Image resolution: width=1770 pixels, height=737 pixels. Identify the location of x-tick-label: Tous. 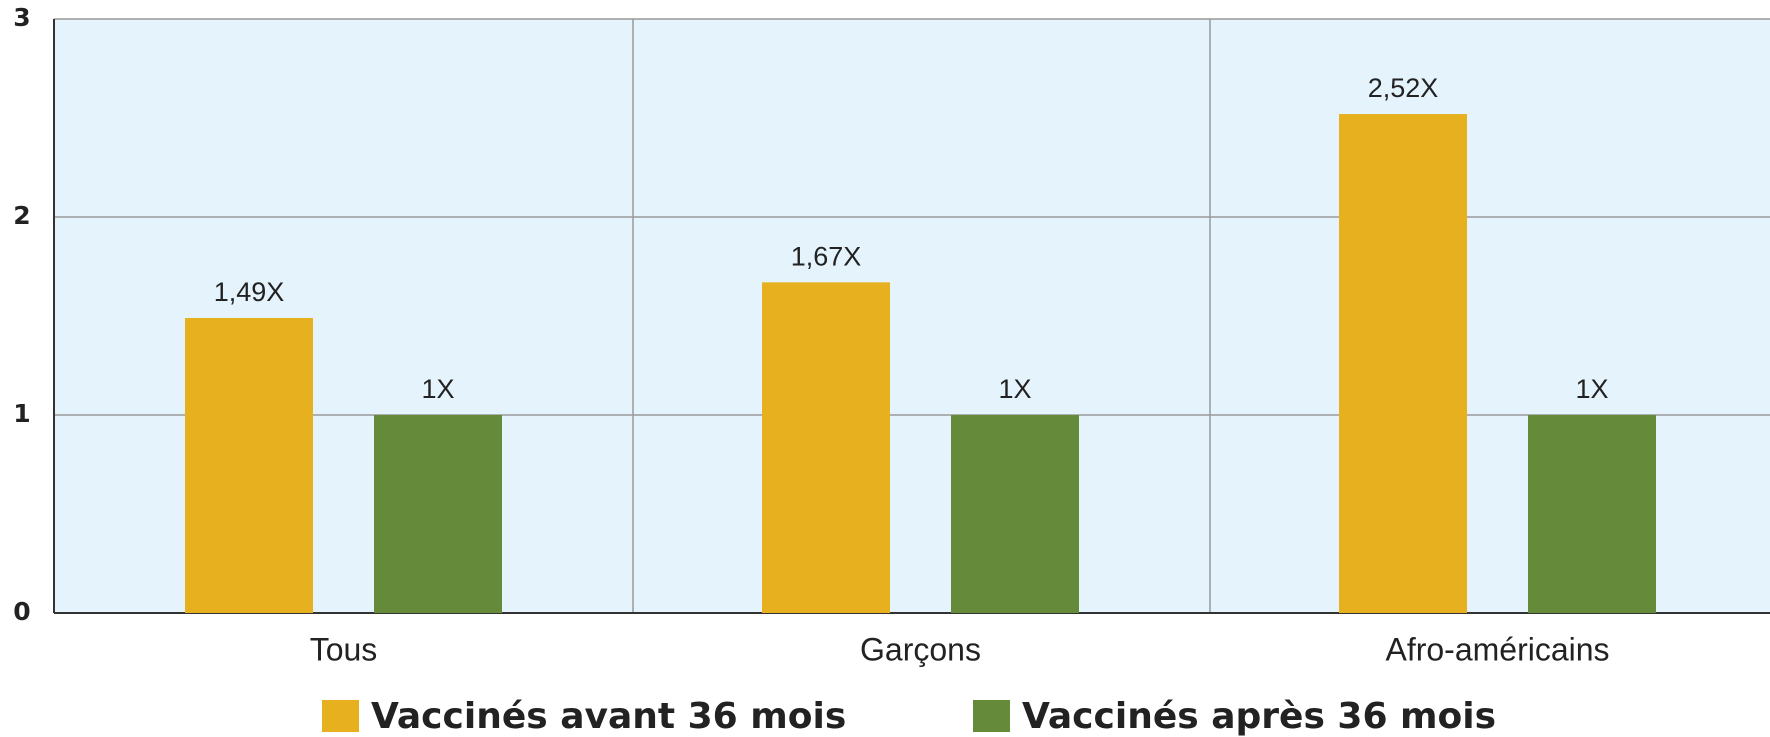
(344, 649).